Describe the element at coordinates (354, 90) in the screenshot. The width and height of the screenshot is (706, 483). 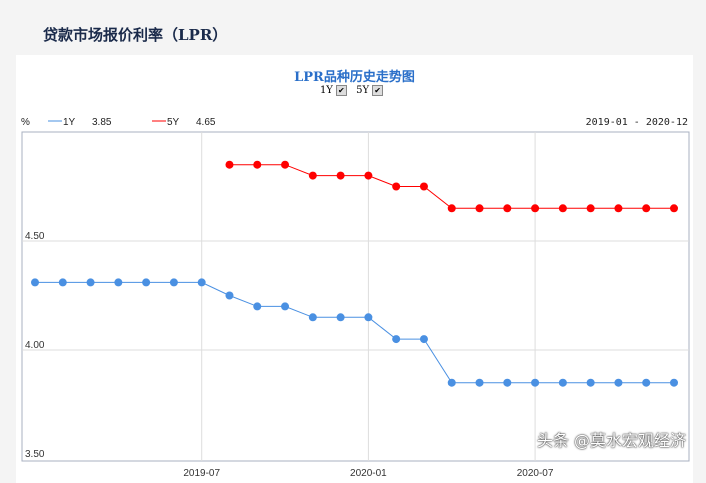
I see `series-toggles: 1Y ✔ 5Y ✔` at that location.